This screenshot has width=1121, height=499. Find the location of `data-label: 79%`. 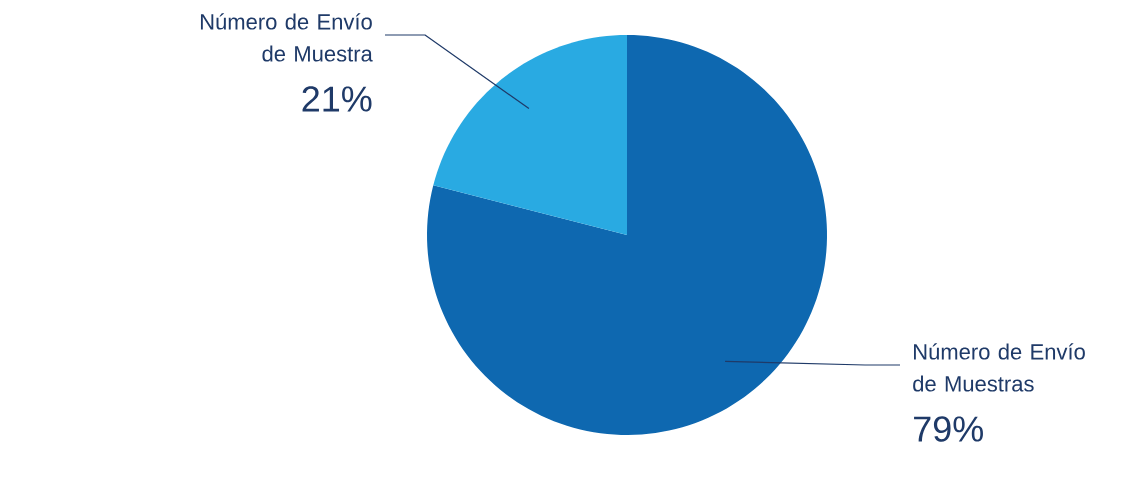

data-label: 79% is located at coordinates (948, 429).